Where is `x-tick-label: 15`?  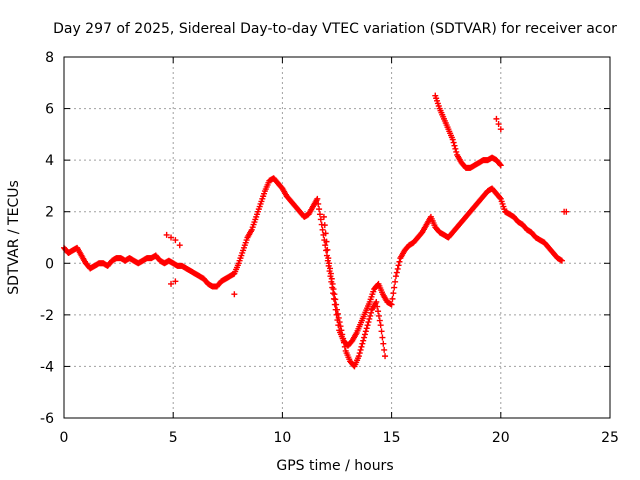
x-tick-label: 15 is located at coordinates (392, 438).